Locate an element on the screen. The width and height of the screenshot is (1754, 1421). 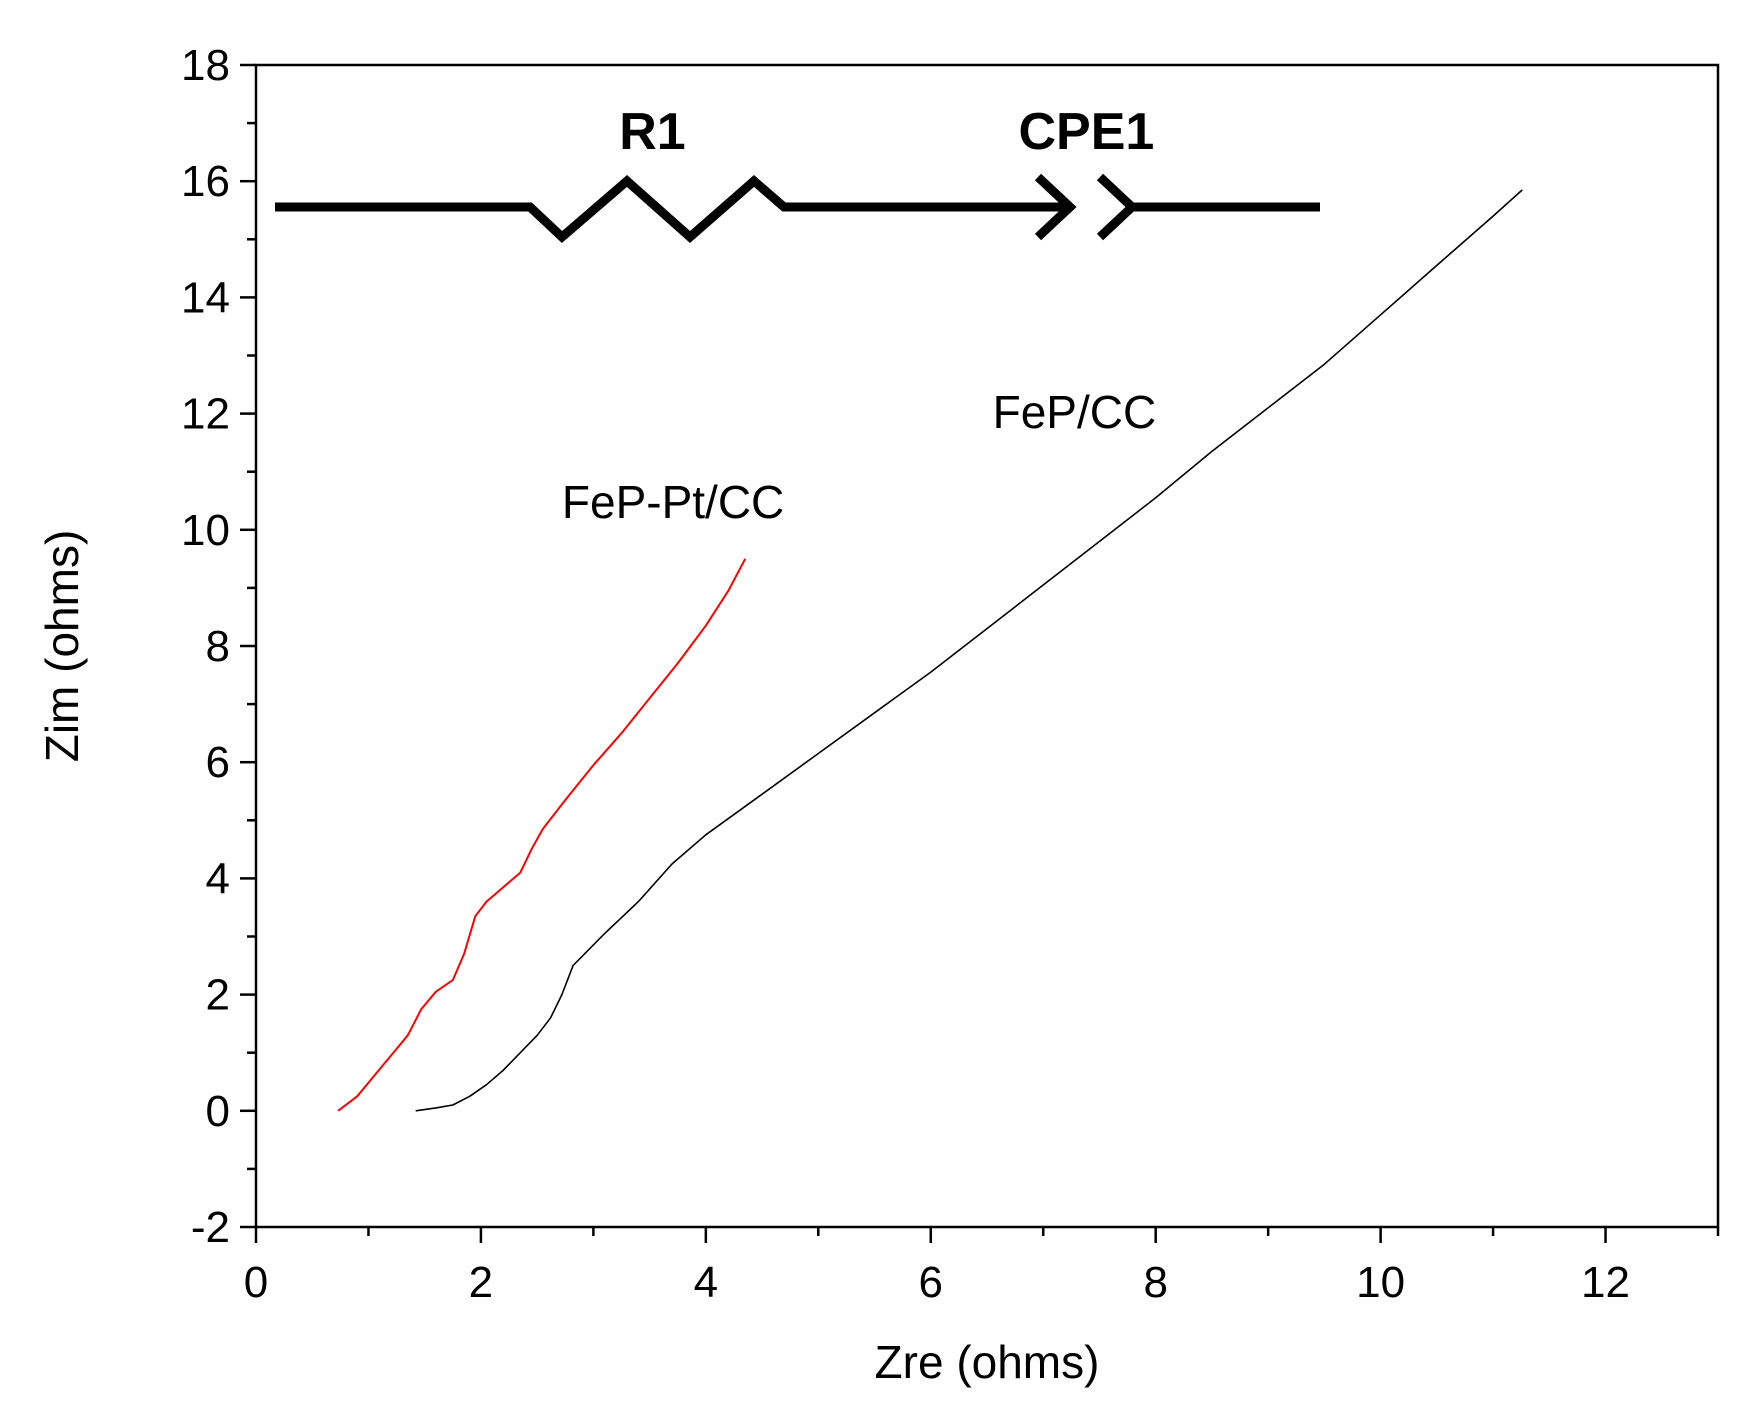
y-tick-label: -2 is located at coordinates (210, 1227).